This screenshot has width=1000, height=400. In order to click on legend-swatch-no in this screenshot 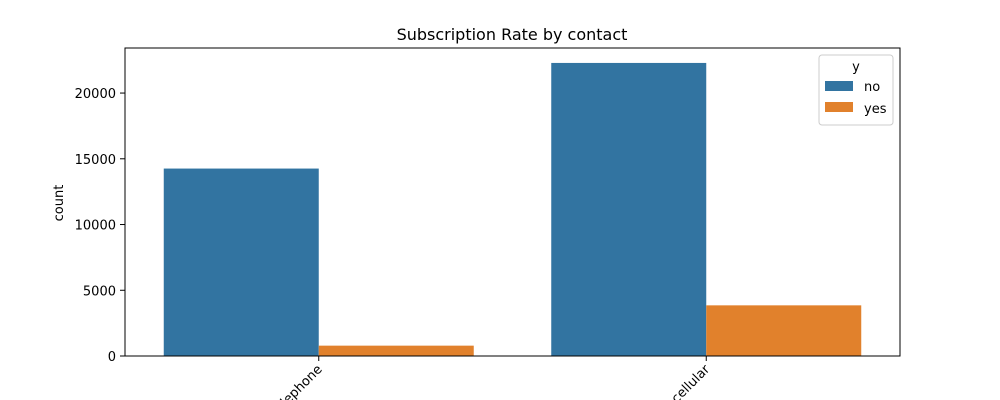, I will do `click(839, 86)`.